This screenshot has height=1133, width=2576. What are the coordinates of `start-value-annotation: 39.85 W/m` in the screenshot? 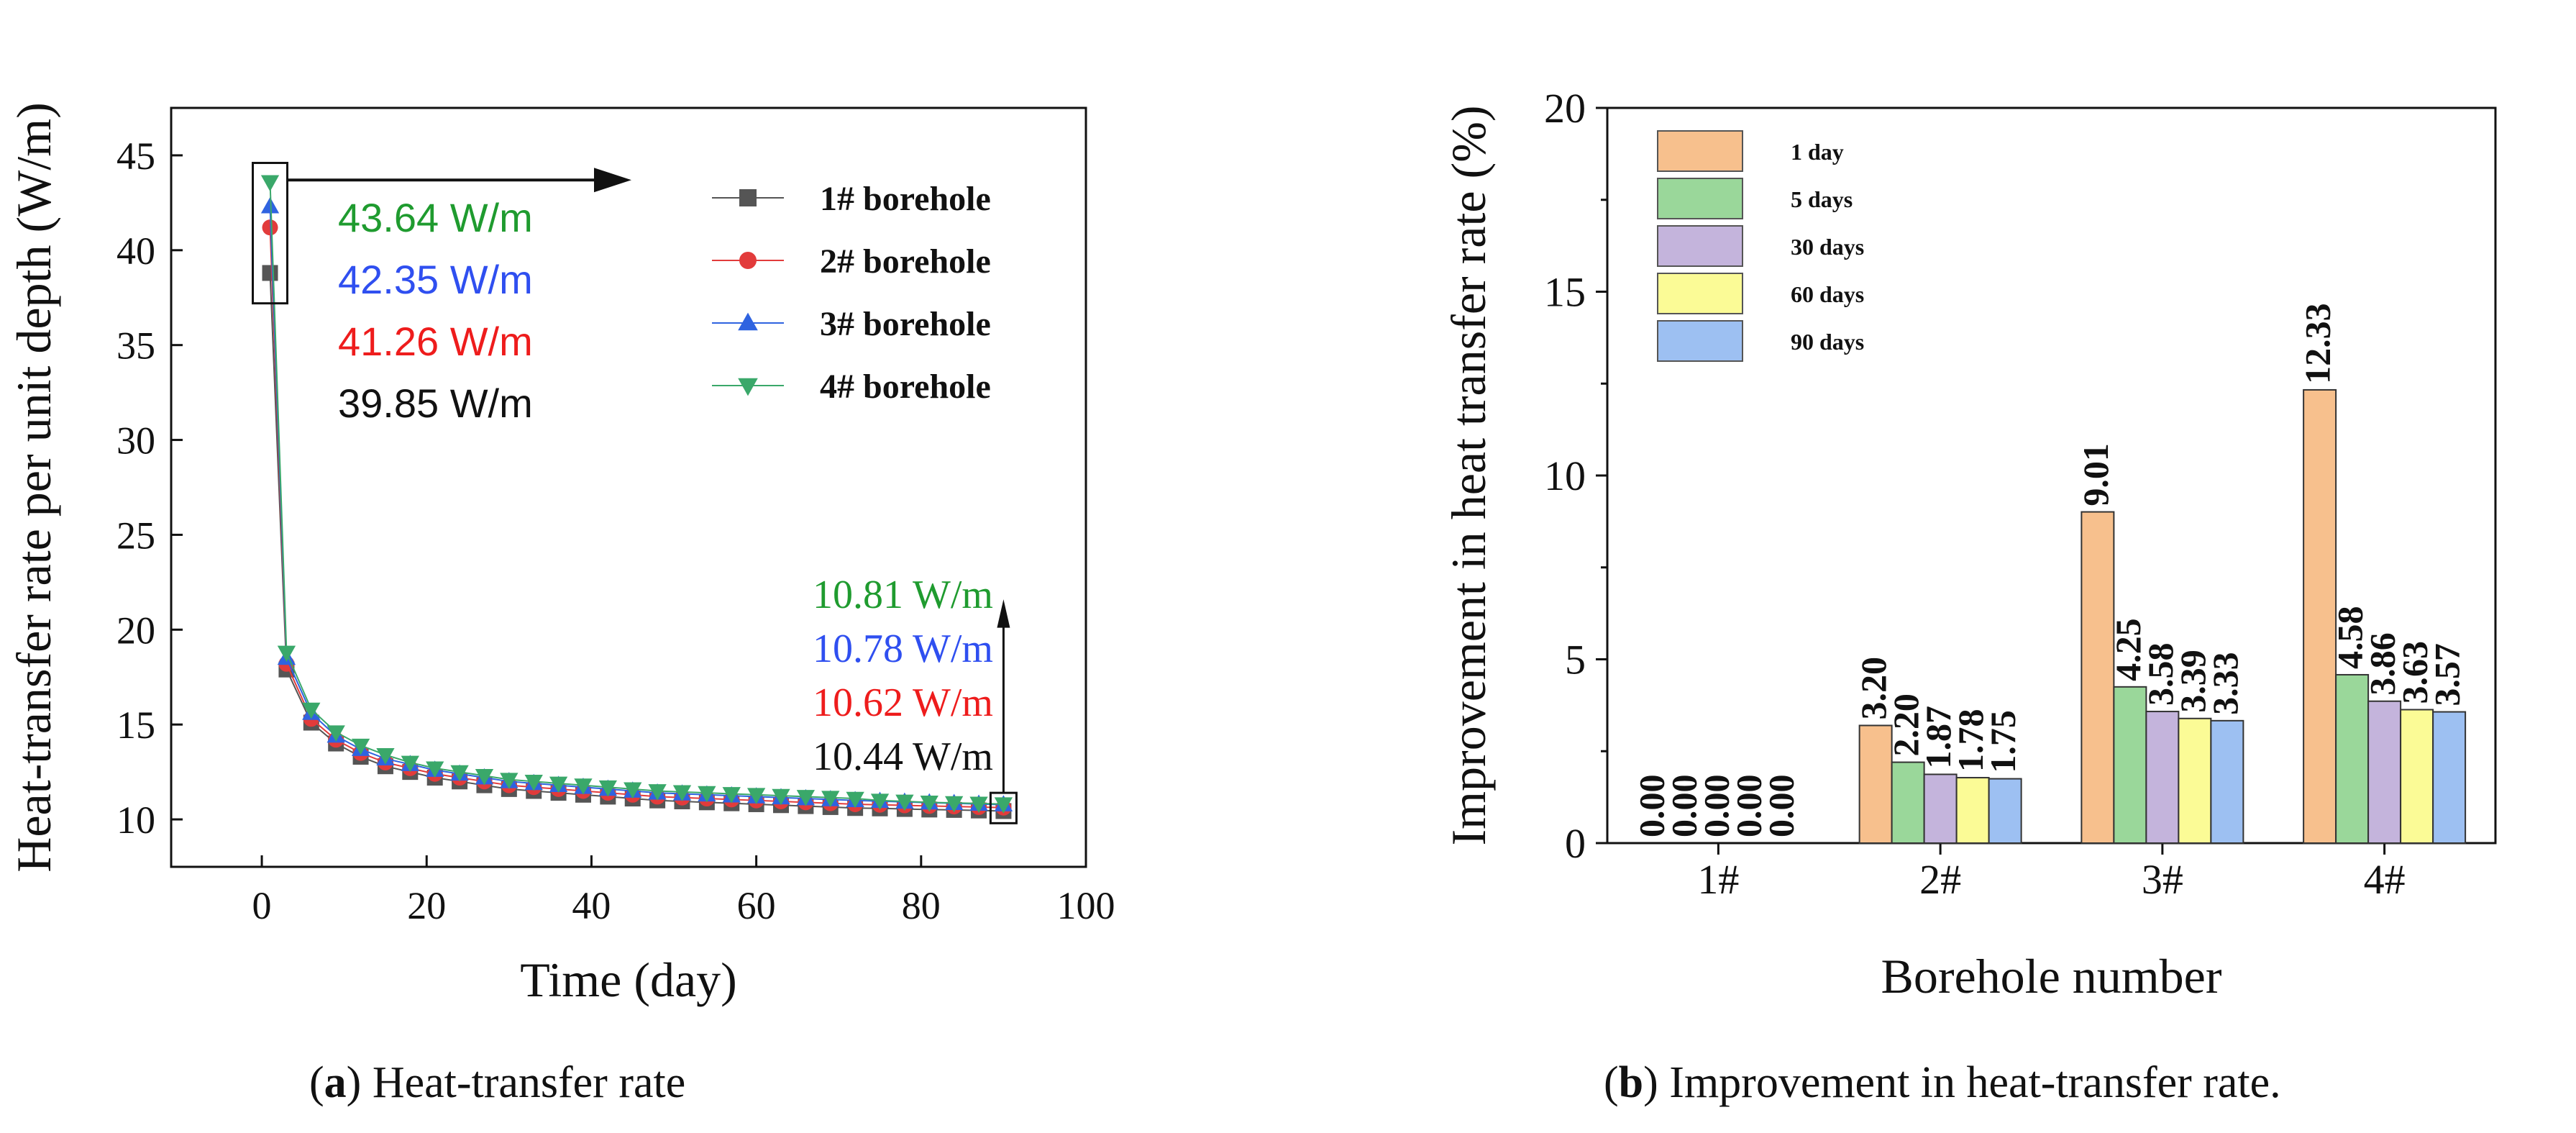 It's located at (436, 403).